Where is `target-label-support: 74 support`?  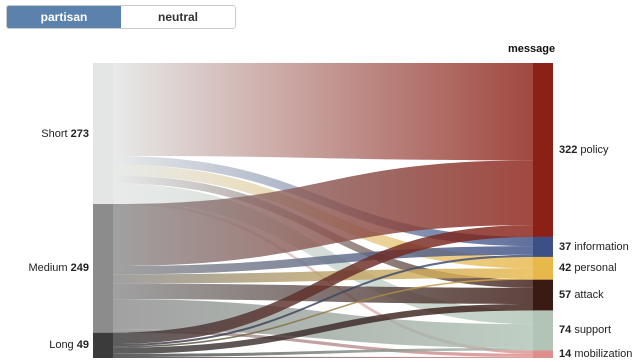
target-label-support: 74 support is located at coordinates (585, 330).